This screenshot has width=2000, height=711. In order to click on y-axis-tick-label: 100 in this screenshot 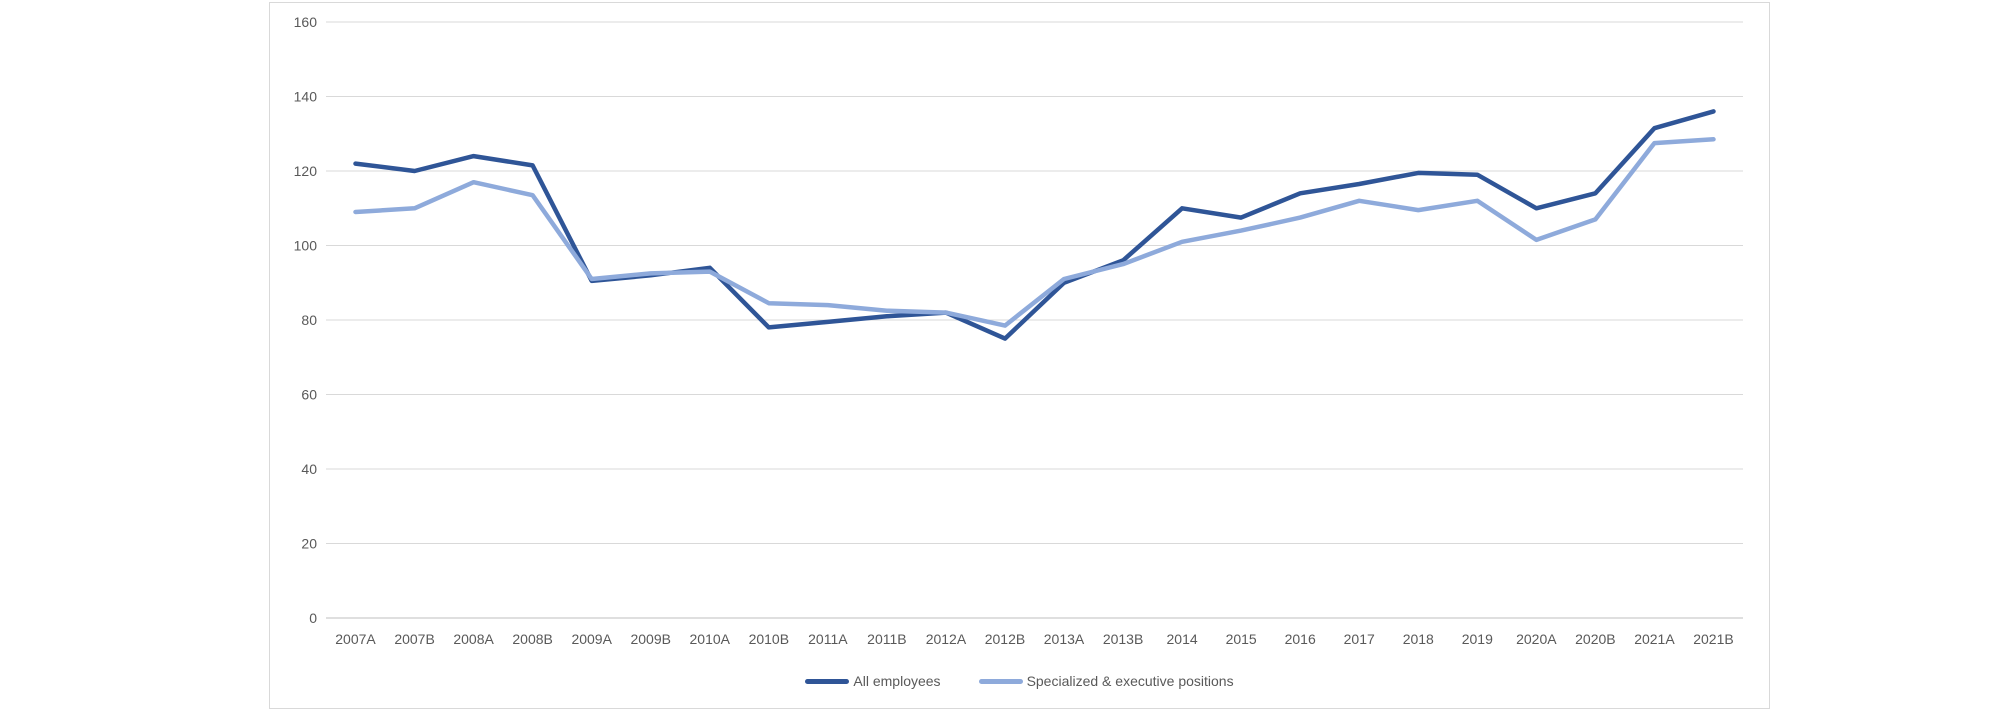, I will do `click(306, 246)`.